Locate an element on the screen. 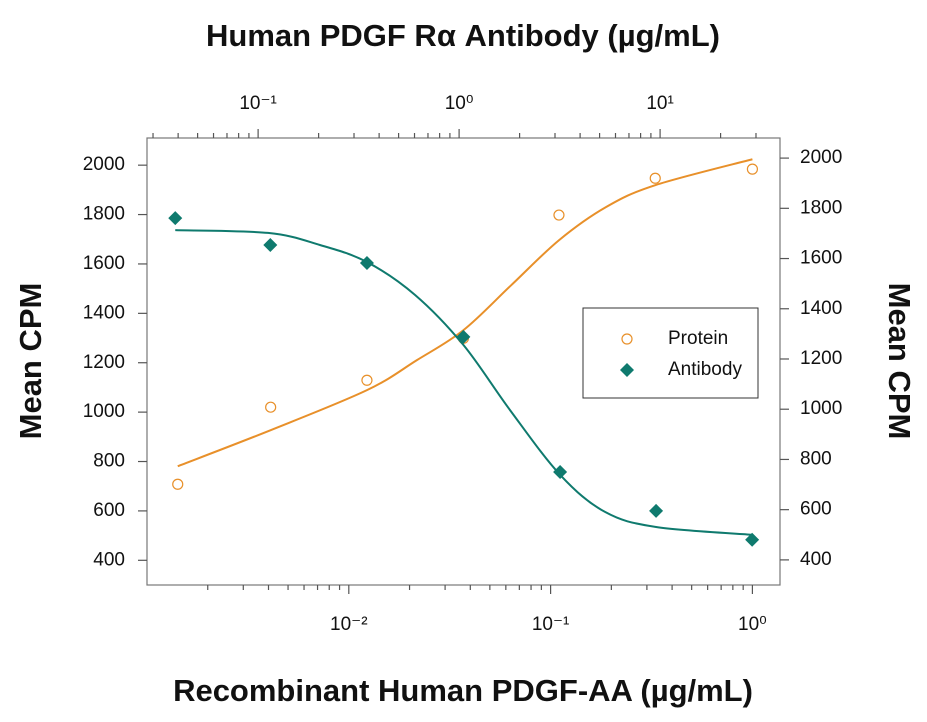 The height and width of the screenshot is (722, 927). legend-label: Protein is located at coordinates (698, 338).